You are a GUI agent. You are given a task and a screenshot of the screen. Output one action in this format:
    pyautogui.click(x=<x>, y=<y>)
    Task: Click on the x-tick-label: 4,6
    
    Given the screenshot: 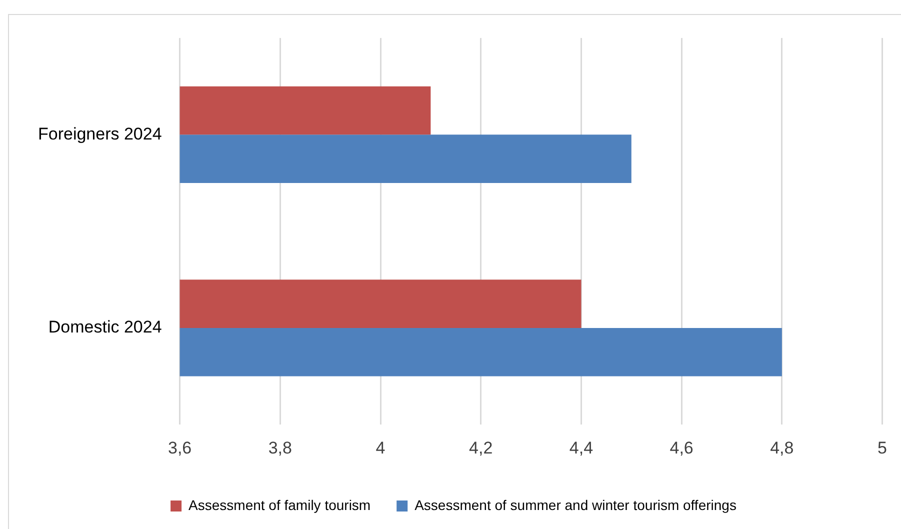 What is the action you would take?
    pyautogui.click(x=682, y=448)
    